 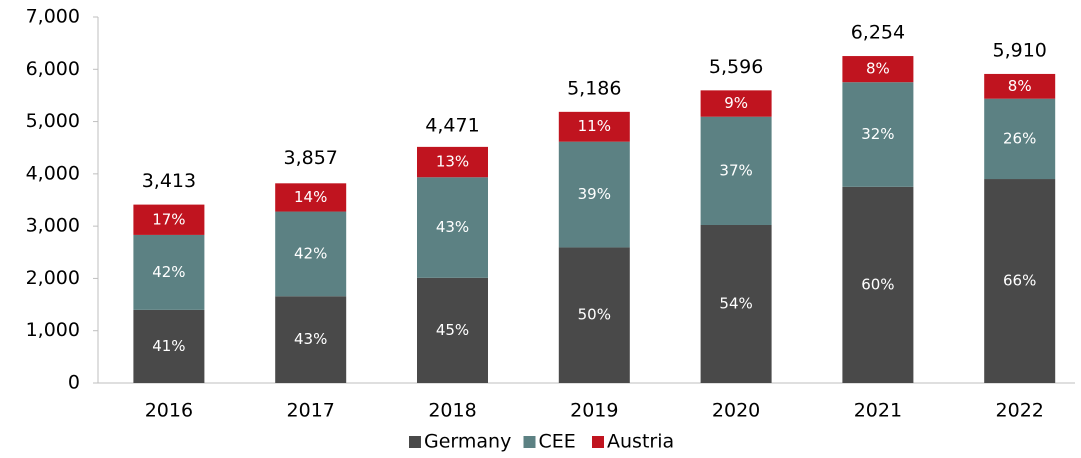 What do you see at coordinates (311, 411) in the screenshot?
I see `x-tick-label: 2017` at bounding box center [311, 411].